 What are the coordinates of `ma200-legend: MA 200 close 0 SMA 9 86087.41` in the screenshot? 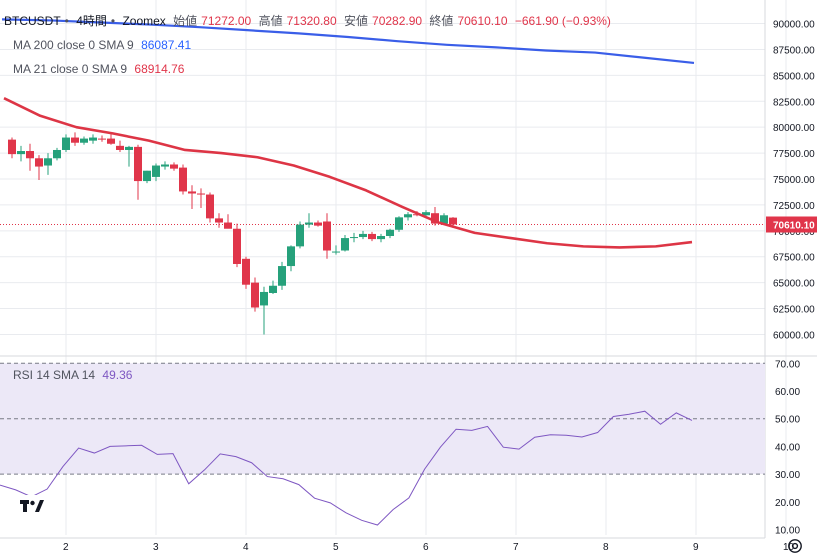 It's located at (104, 45).